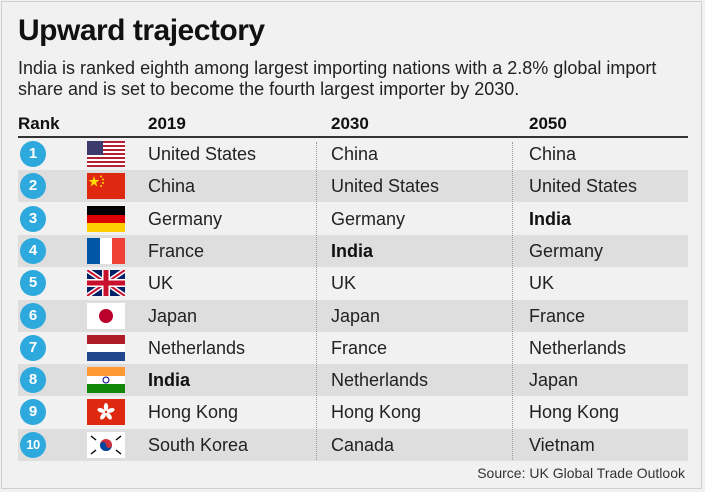 This screenshot has height=492, width=705. What do you see at coordinates (33, 154) in the screenshot?
I see `rank-badge: 1` at bounding box center [33, 154].